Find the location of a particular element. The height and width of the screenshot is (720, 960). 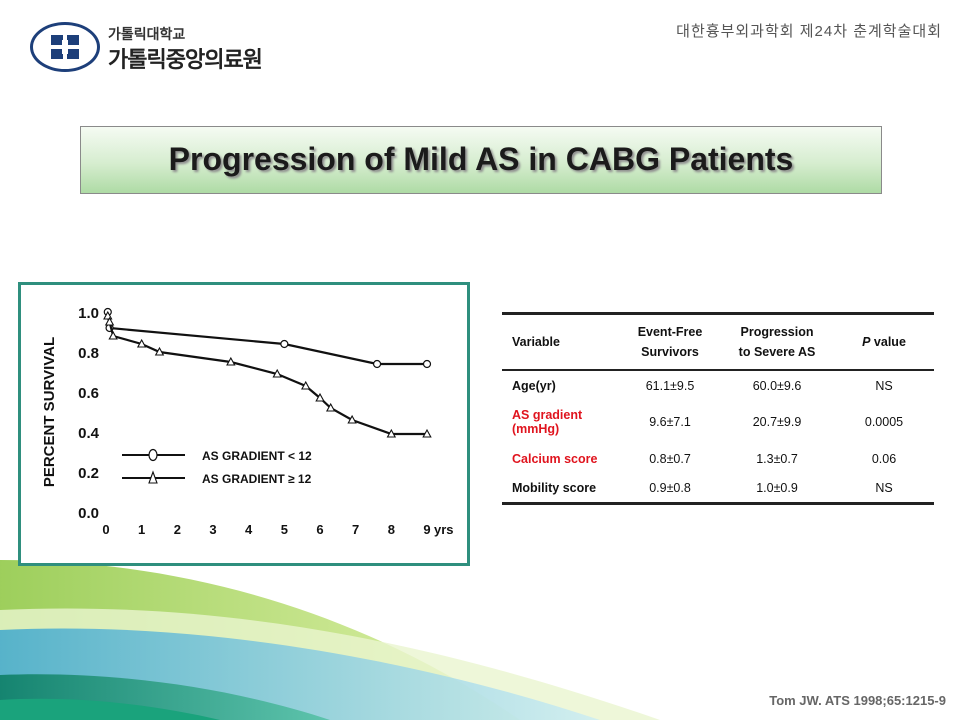

cell-efs: 0.9±0.8 is located at coordinates (670, 487).